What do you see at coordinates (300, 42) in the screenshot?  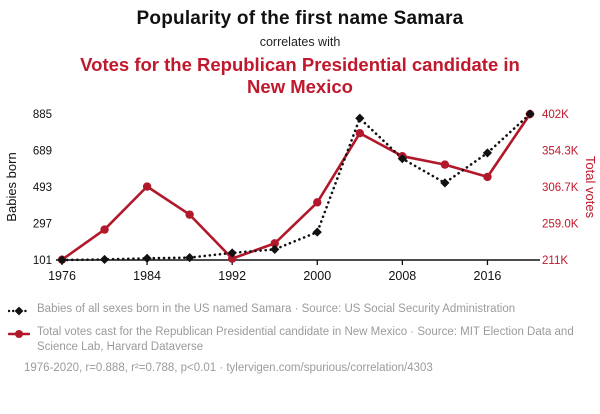 I see `chart-subtitle: correlates with` at bounding box center [300, 42].